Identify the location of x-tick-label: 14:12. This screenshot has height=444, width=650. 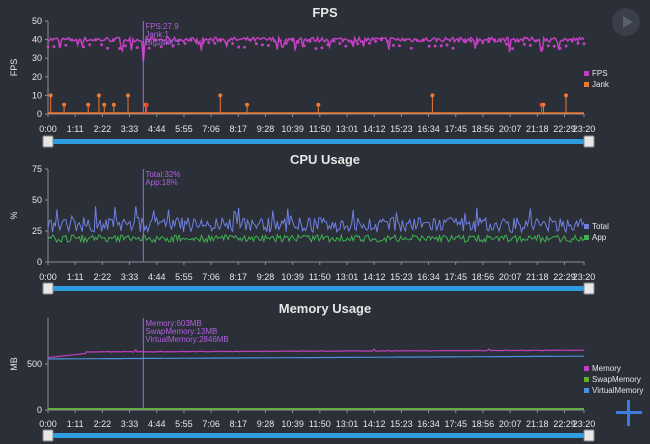
(374, 424).